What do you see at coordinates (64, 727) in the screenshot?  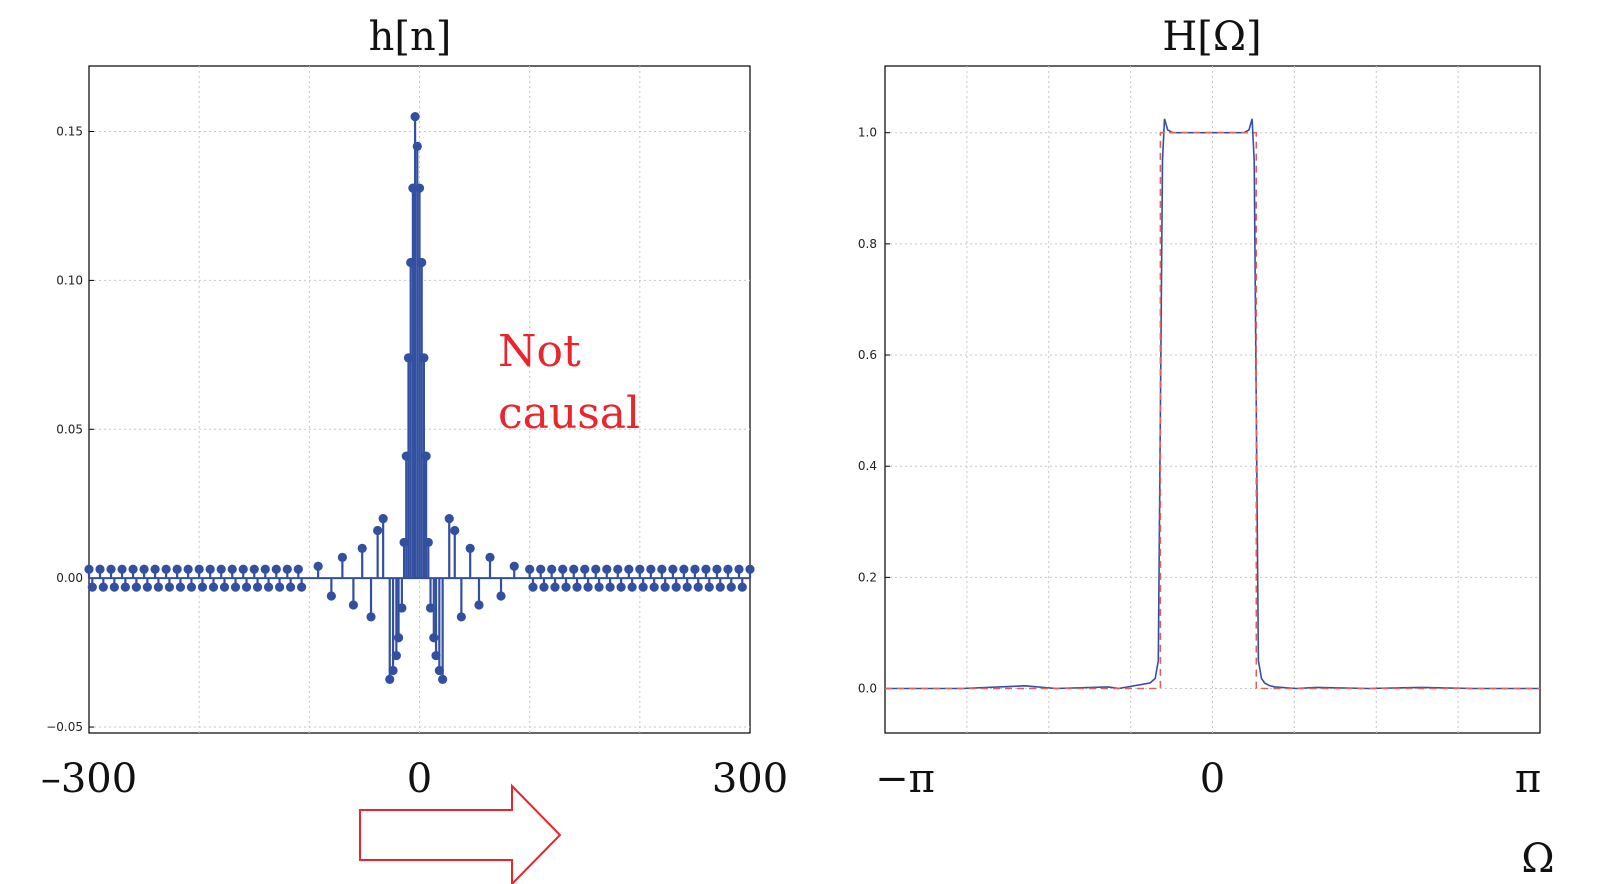 I see `left-y-tick-label-4: −0.05` at bounding box center [64, 727].